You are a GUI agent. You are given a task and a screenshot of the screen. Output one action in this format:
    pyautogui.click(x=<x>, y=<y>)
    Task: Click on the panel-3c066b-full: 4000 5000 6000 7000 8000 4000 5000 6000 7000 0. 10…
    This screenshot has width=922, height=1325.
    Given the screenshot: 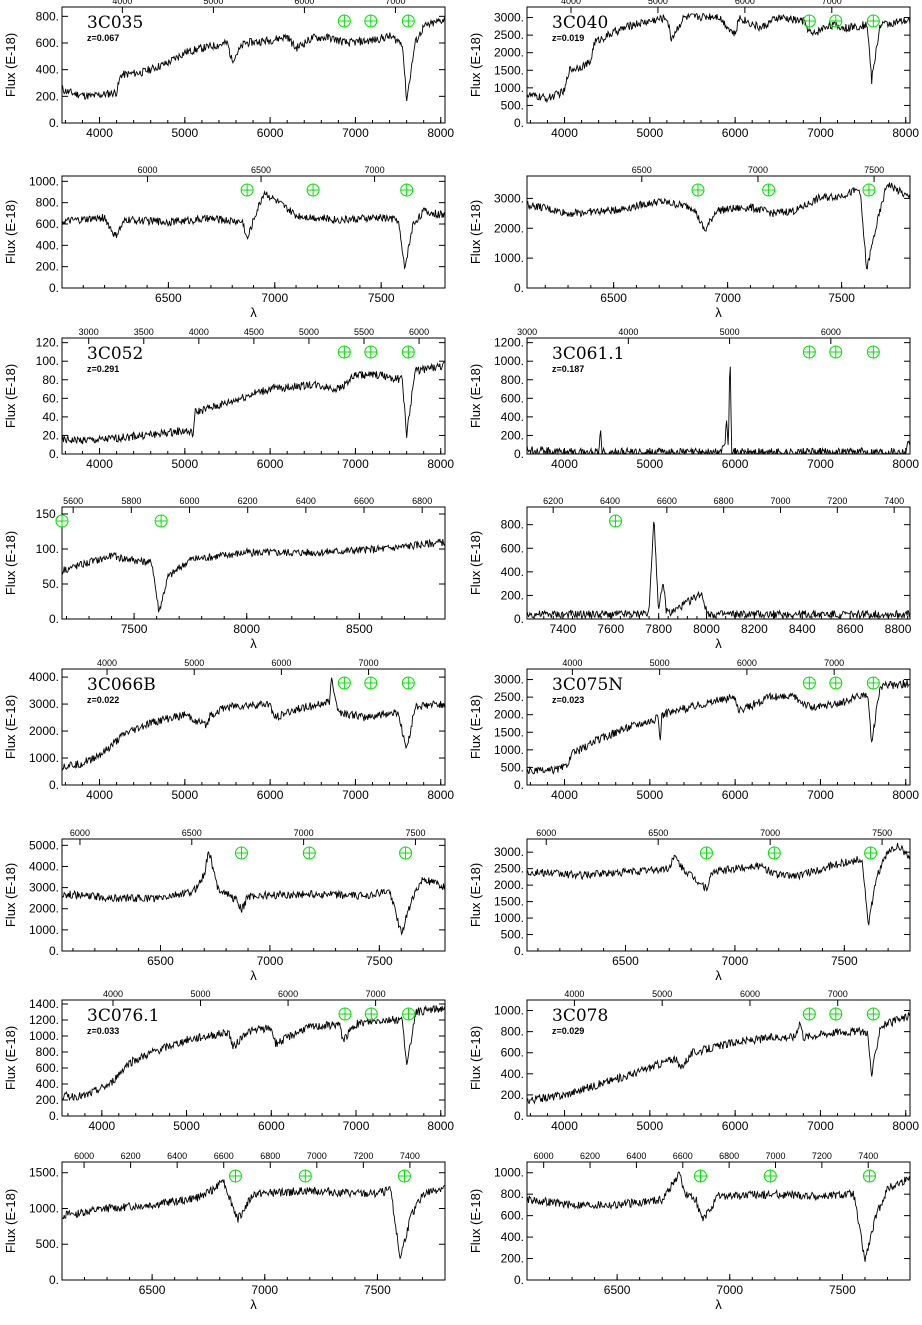 What is the action you would take?
    pyautogui.click(x=228, y=730)
    